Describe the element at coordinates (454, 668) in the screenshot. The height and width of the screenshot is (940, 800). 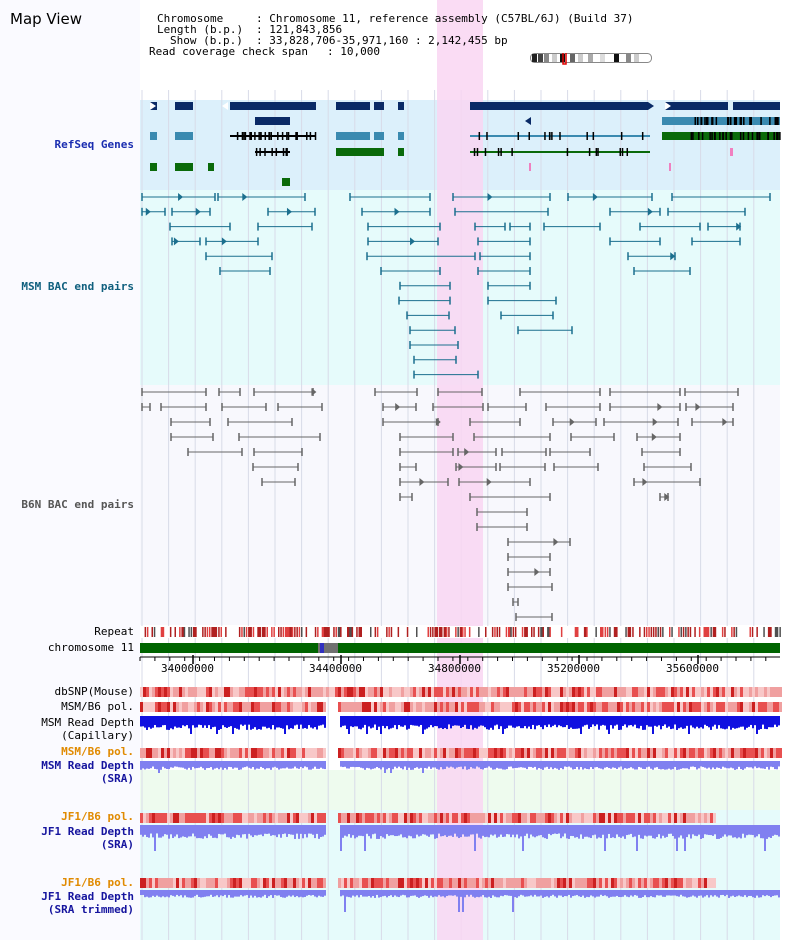
I see `axis-tick-label: 34800000` at that location.